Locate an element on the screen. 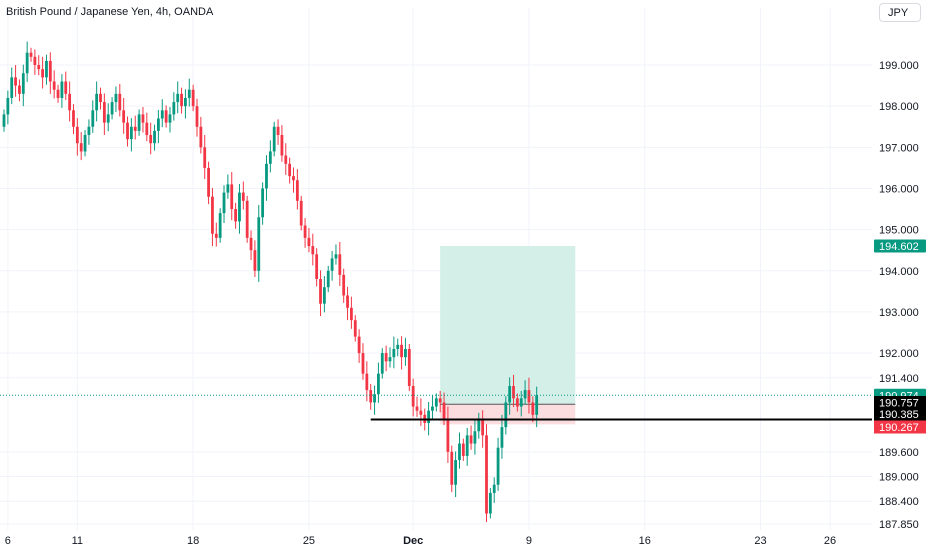  target-price-tag: 194.602 is located at coordinates (899, 247).